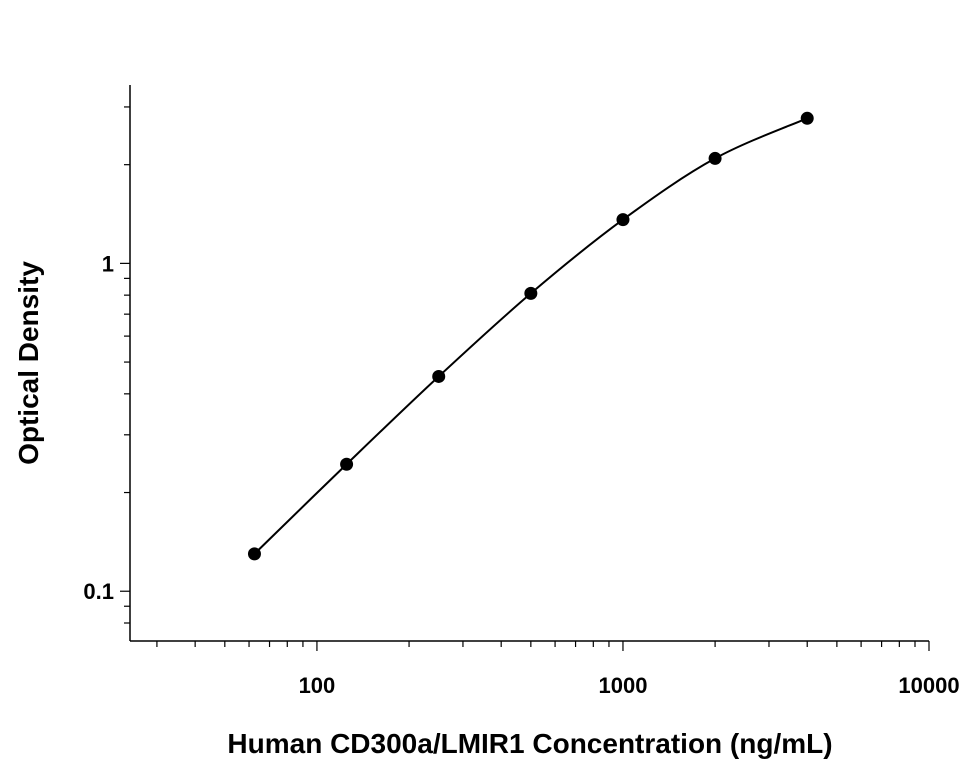 Image resolution: width=971 pixels, height=766 pixels. Describe the element at coordinates (28, 363) in the screenshot. I see `y-axis-label: Optical Density` at that location.